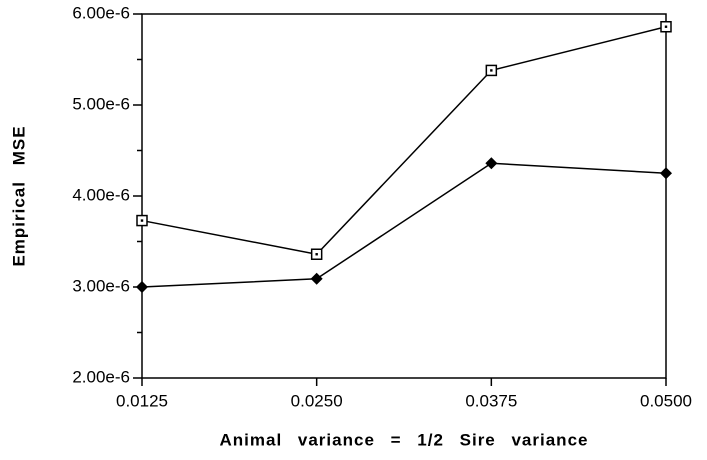 This screenshot has height=460, width=707. What do you see at coordinates (101, 12) in the screenshot?
I see `y-tick-label: 6.00e-6` at bounding box center [101, 12].